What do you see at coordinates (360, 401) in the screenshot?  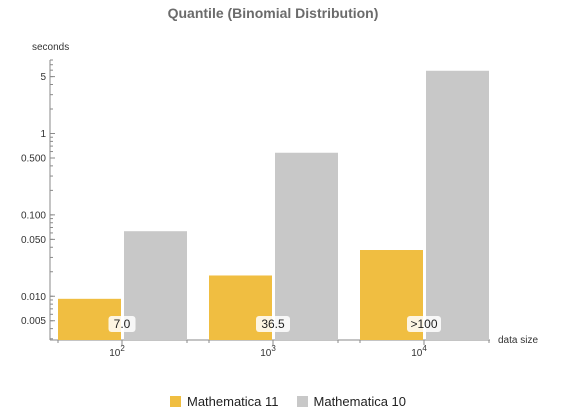 I see `legend-label-mathematica-10: Mathematica 10` at bounding box center [360, 401].